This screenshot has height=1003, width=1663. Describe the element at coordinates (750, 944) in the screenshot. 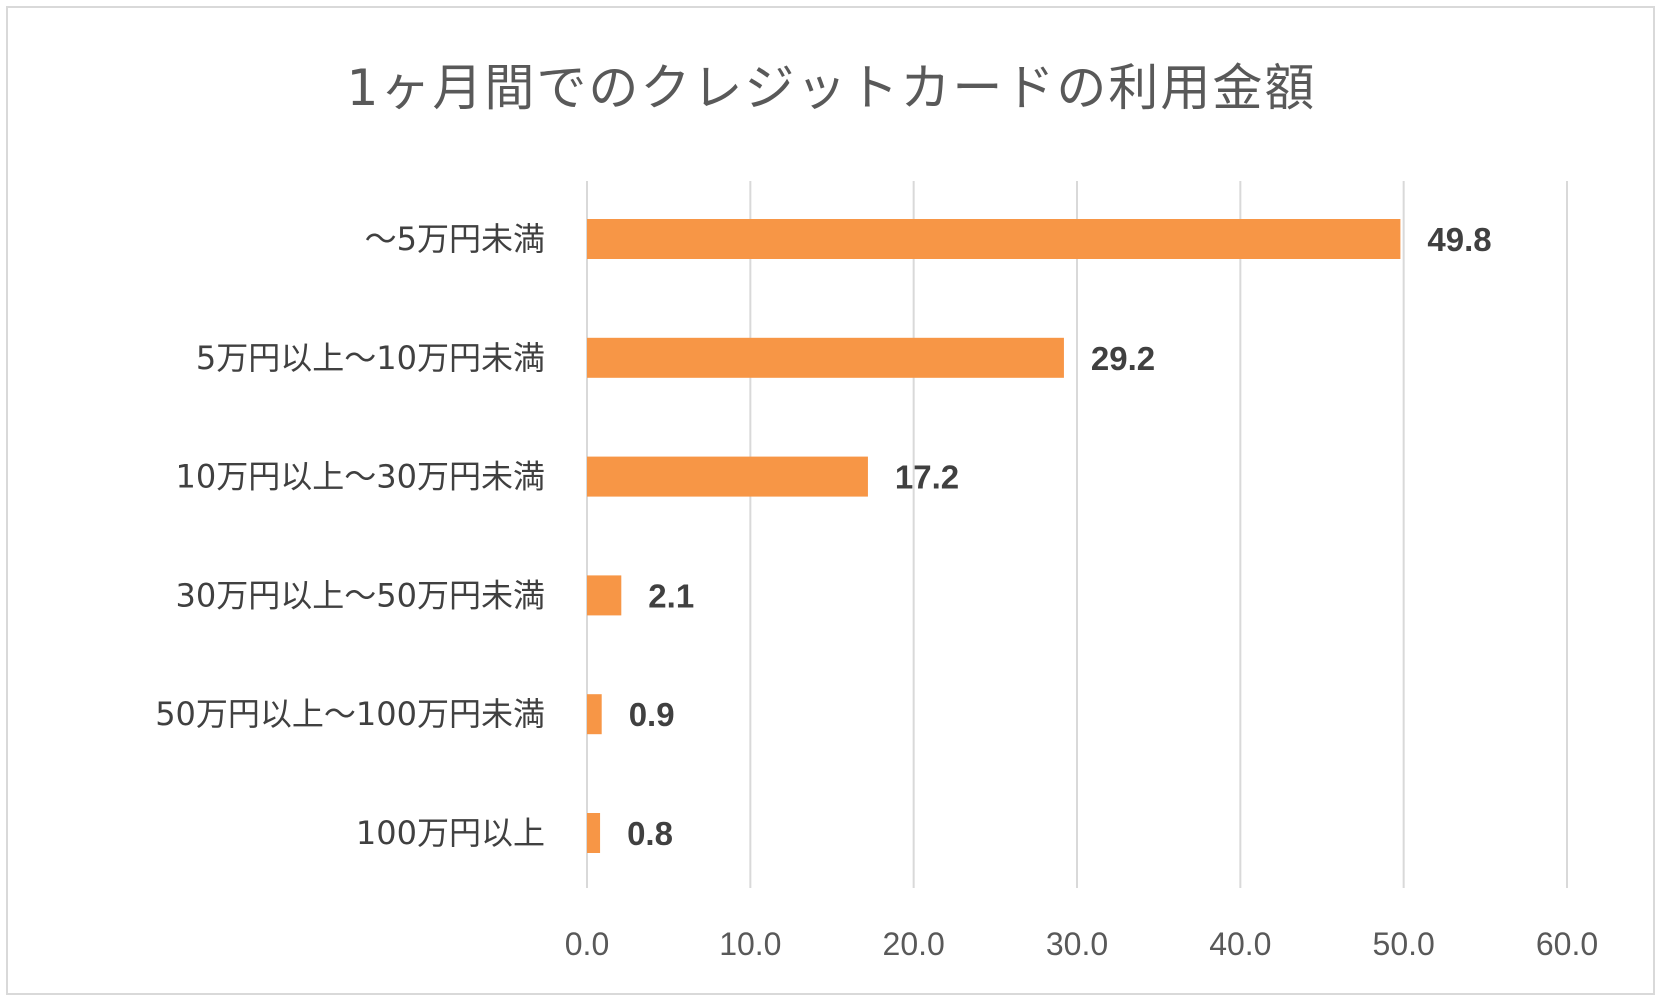

I see `x-tick-label: 10.0` at that location.